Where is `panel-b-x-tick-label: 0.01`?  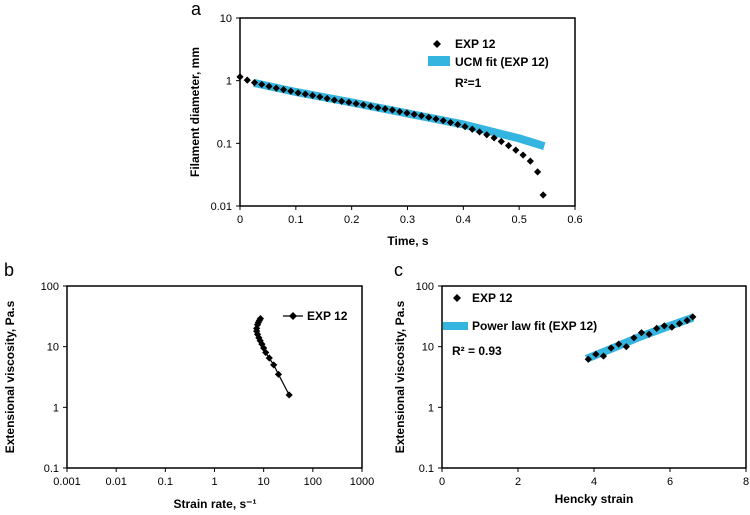 panel-b-x-tick-label: 0.01 is located at coordinates (115, 482).